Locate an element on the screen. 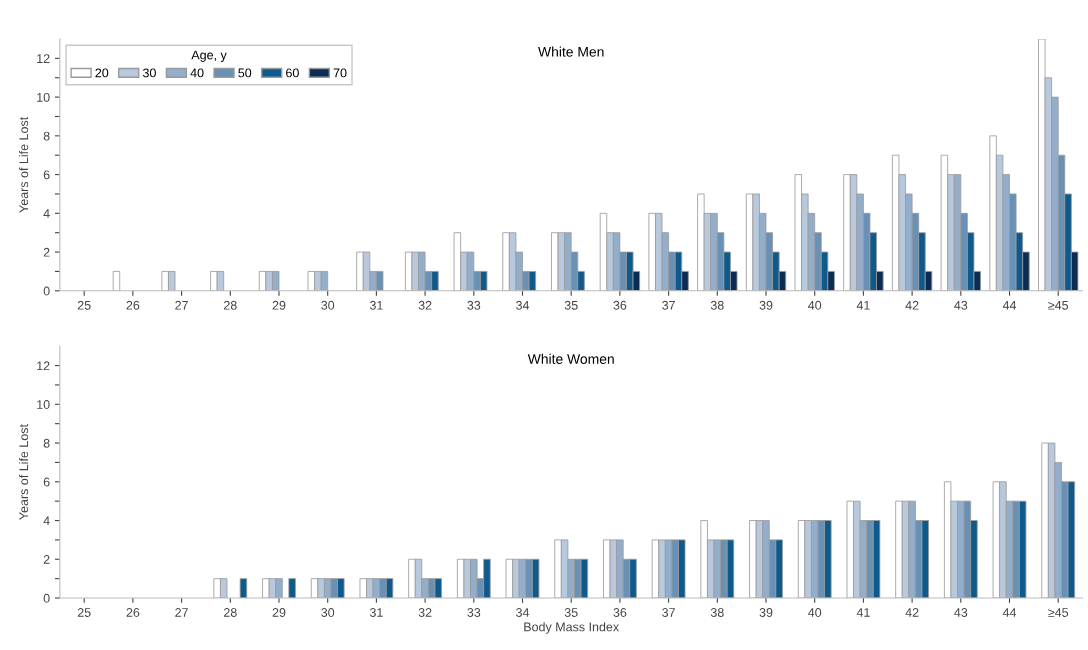 This screenshot has height=650, width=1088. legend-label: 60 is located at coordinates (292, 73).